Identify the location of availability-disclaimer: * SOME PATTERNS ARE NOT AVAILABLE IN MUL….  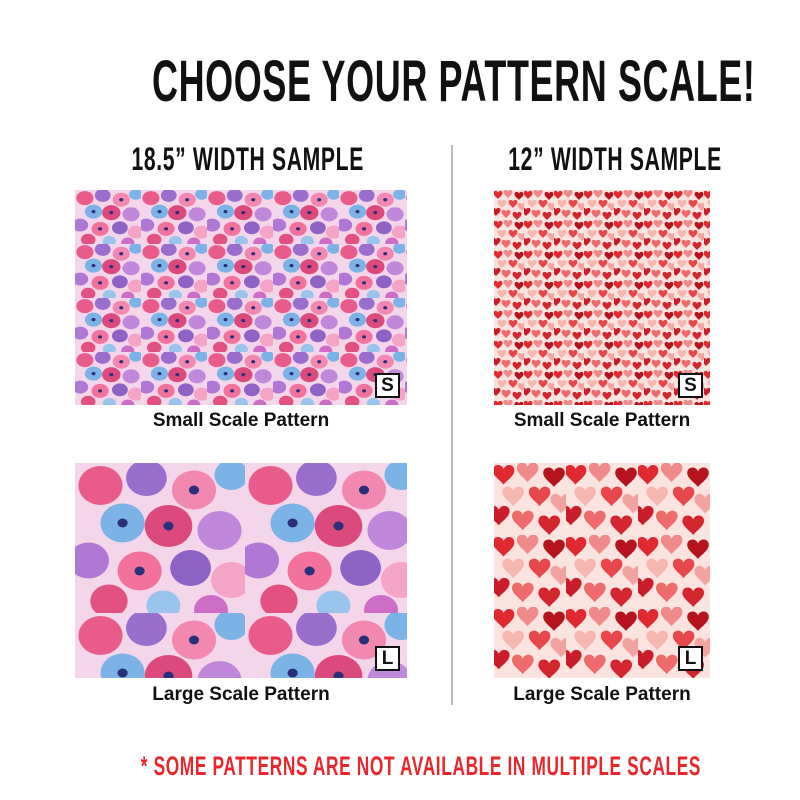
(421, 766).